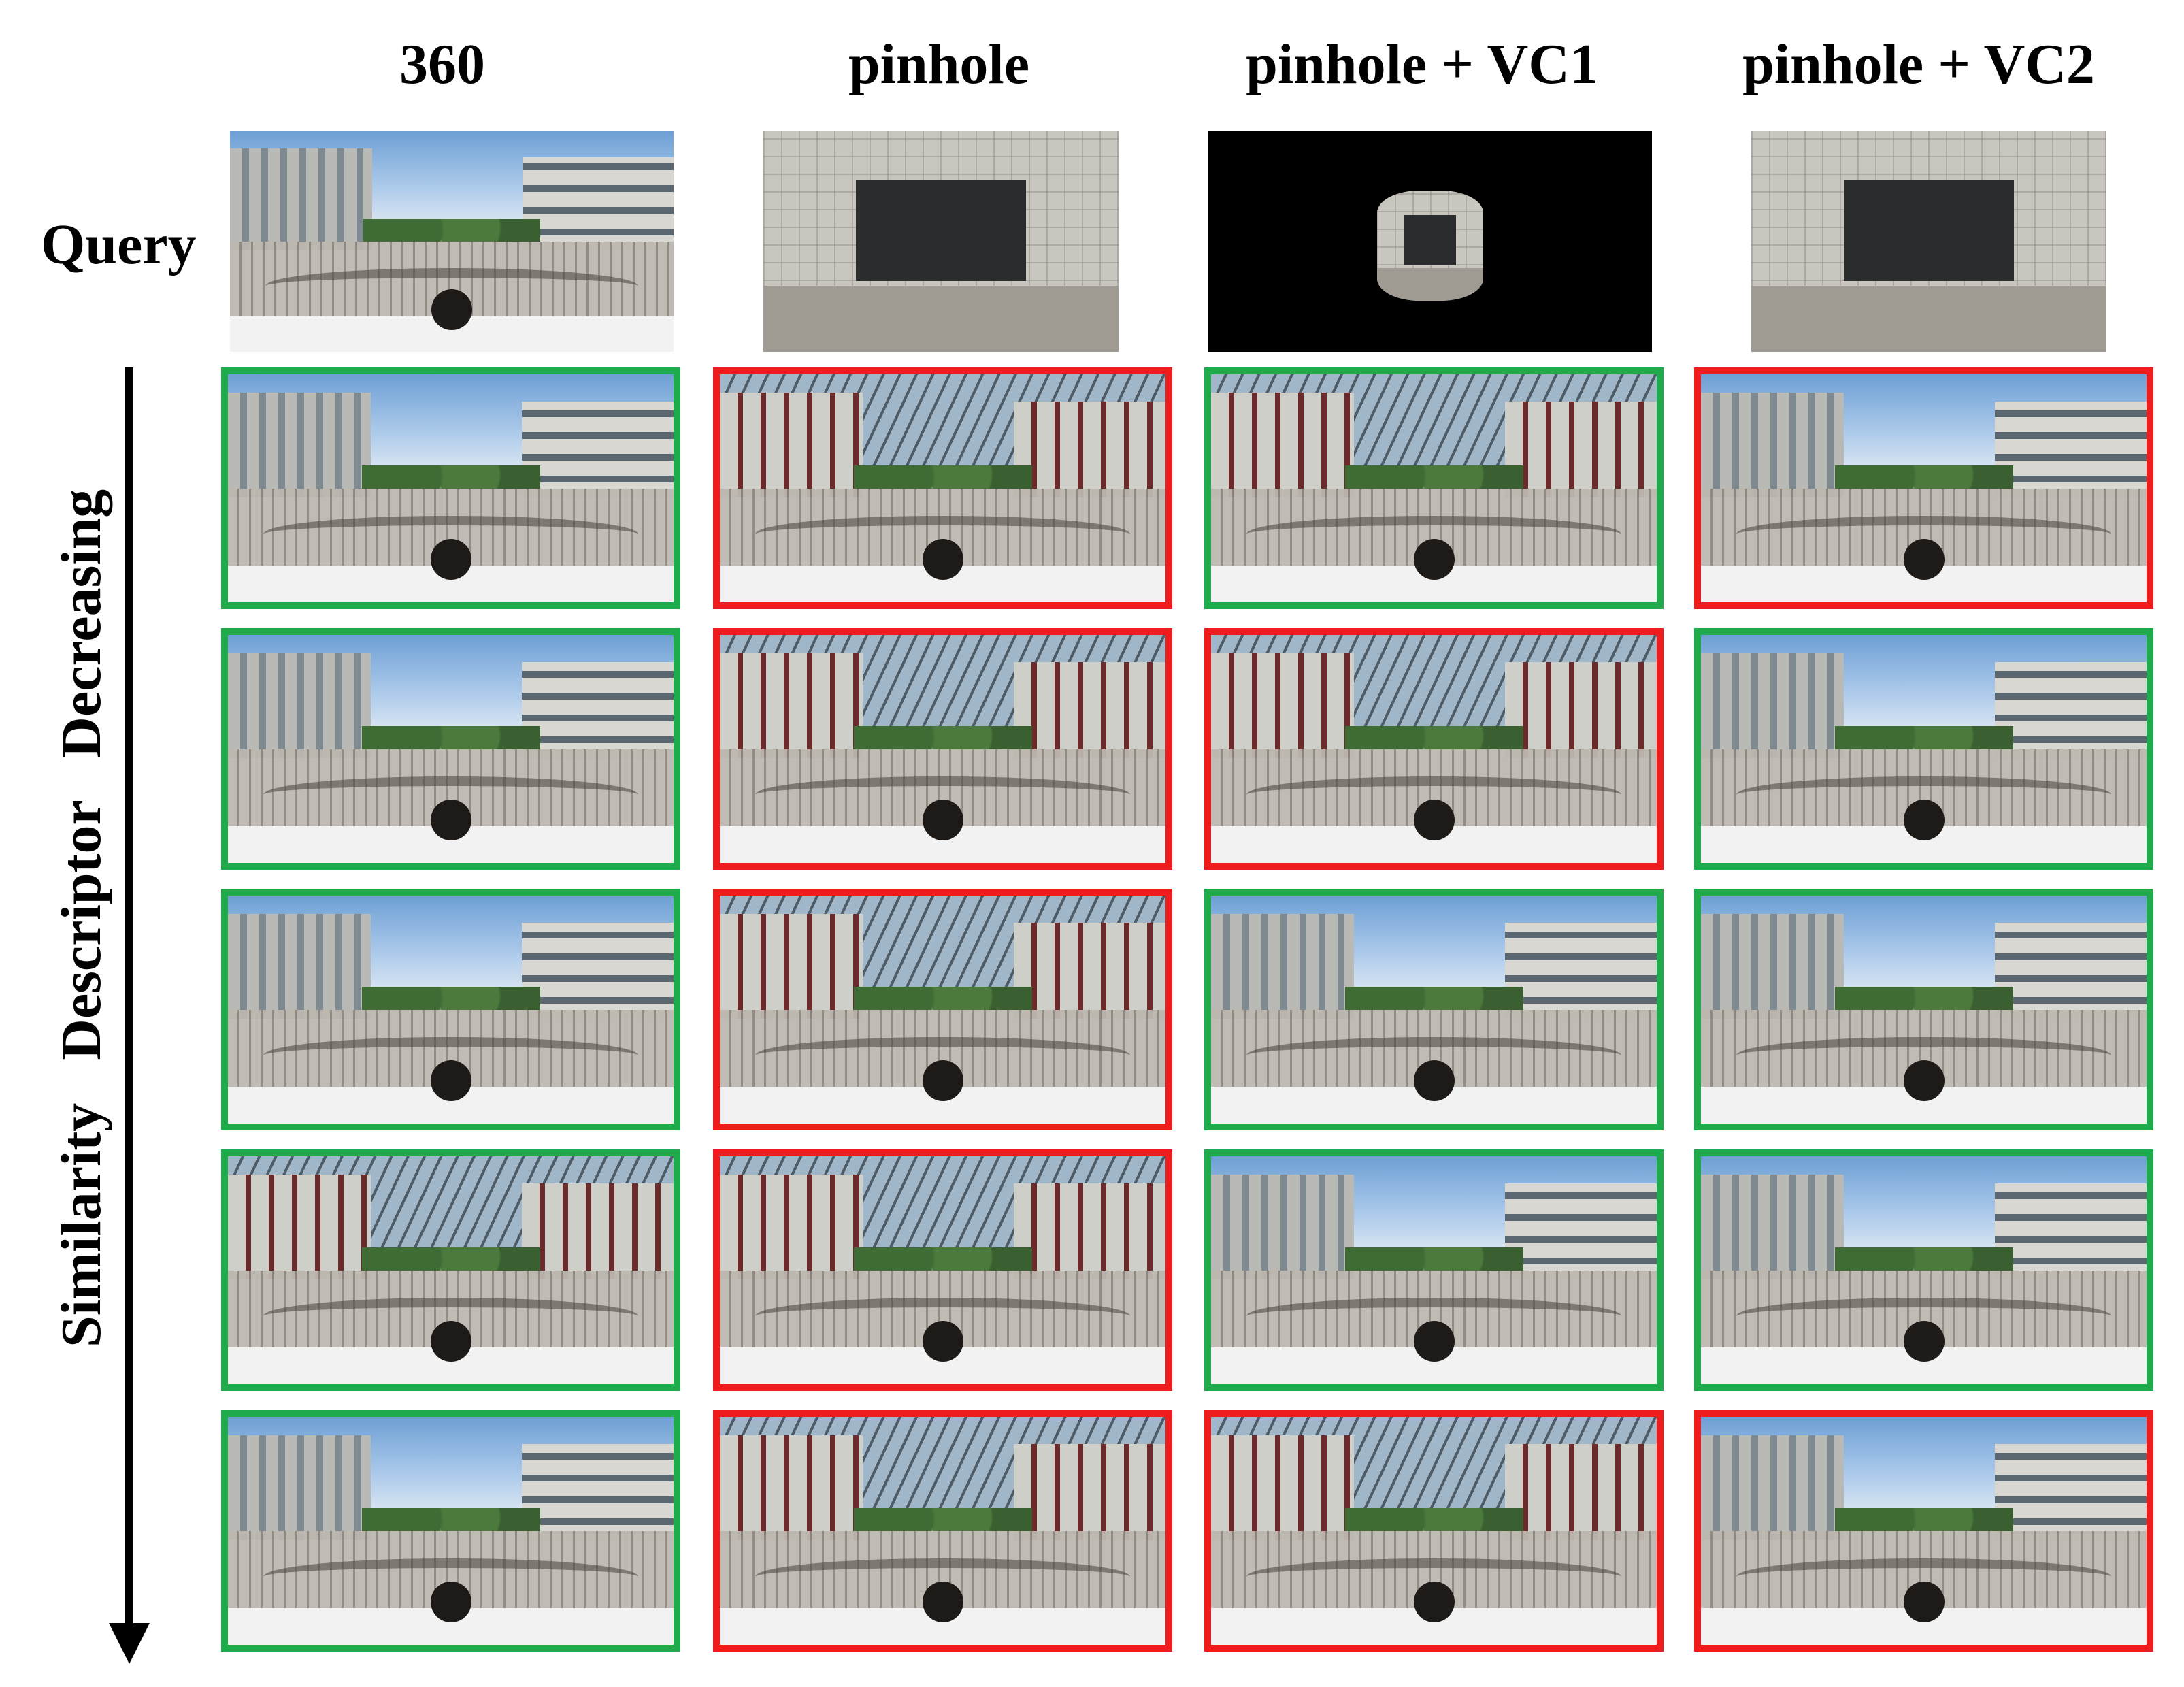 The width and height of the screenshot is (2184, 1687). Describe the element at coordinates (119, 245) in the screenshot. I see `query-row-label: Query` at that location.